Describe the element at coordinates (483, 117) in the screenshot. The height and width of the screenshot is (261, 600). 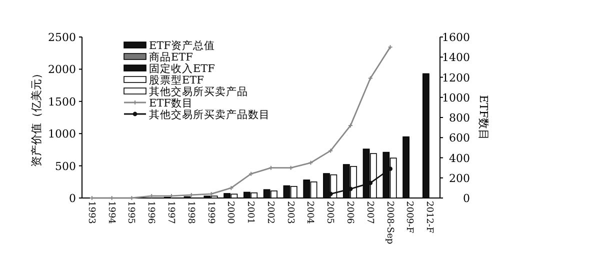
I see `y2-axis-title: ETF数目` at that location.